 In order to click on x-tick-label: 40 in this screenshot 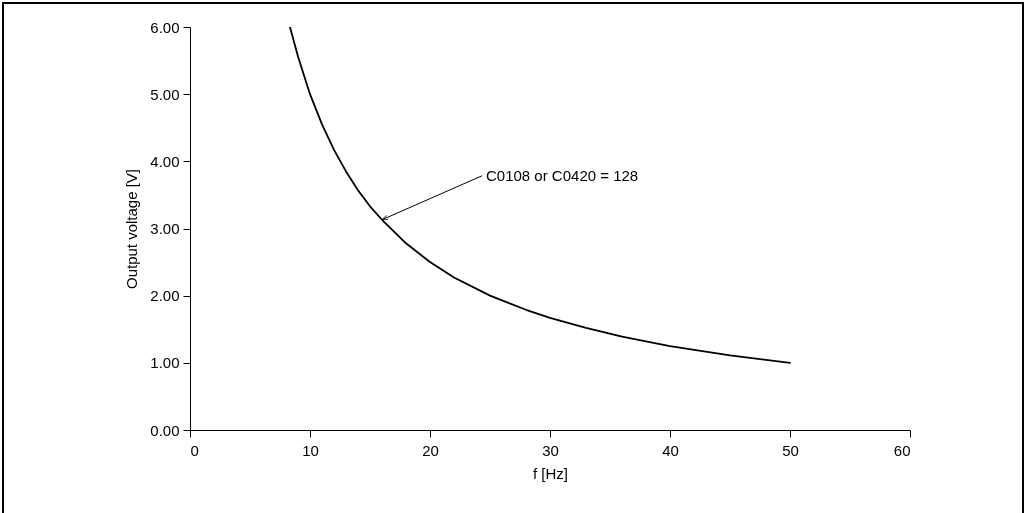, I will do `click(670, 450)`.